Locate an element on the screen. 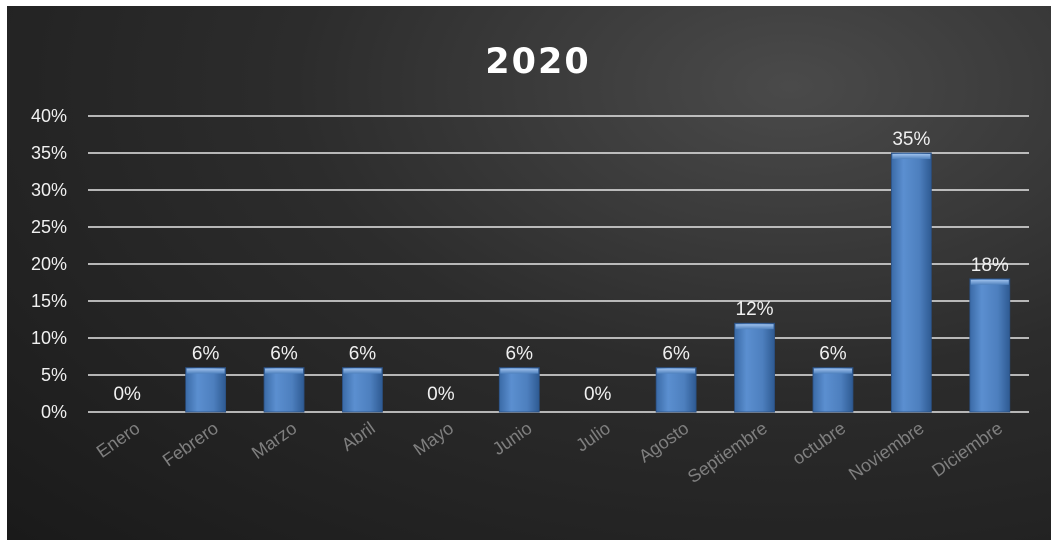 This screenshot has height=546, width=1058. x-tick-label: Noviembre is located at coordinates (886, 451).